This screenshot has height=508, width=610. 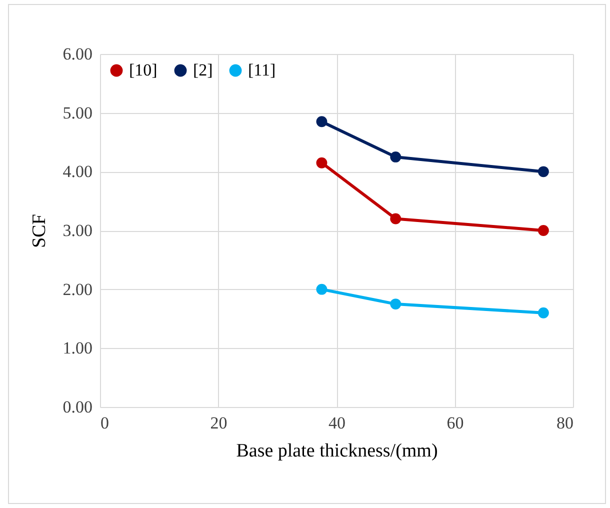 What do you see at coordinates (77, 348) in the screenshot?
I see `y-tick-label: 1.00` at bounding box center [77, 348].